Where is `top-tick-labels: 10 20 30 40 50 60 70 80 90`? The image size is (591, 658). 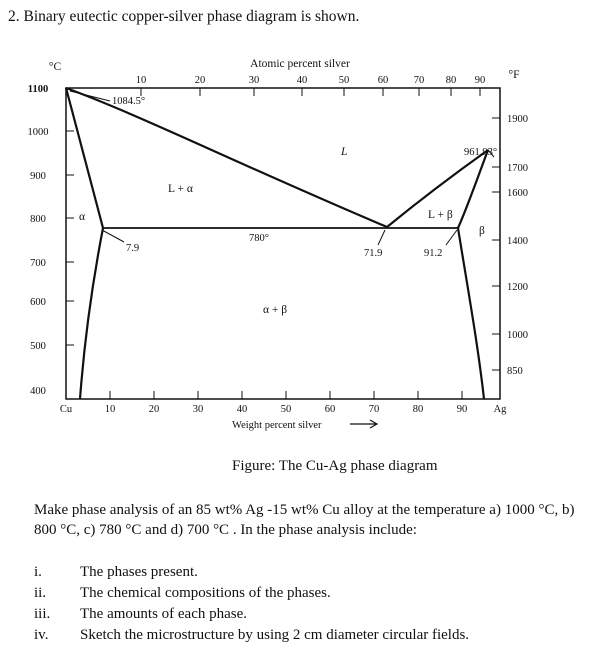 top-tick-labels: 10 20 30 40 50 60 70 80 90 is located at coordinates (311, 80).